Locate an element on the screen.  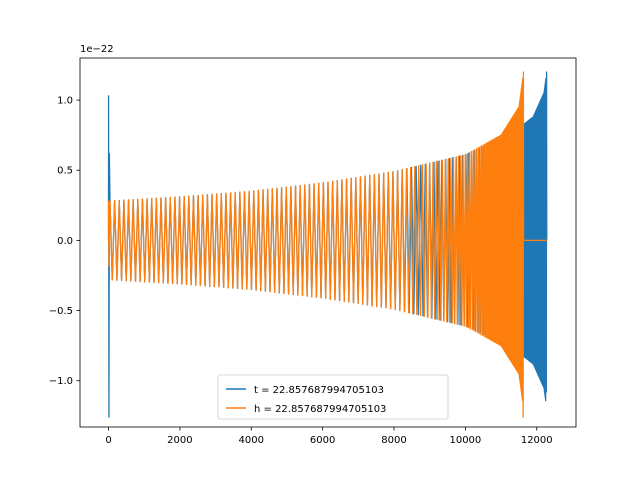
legend-box is located at coordinates (333, 397).